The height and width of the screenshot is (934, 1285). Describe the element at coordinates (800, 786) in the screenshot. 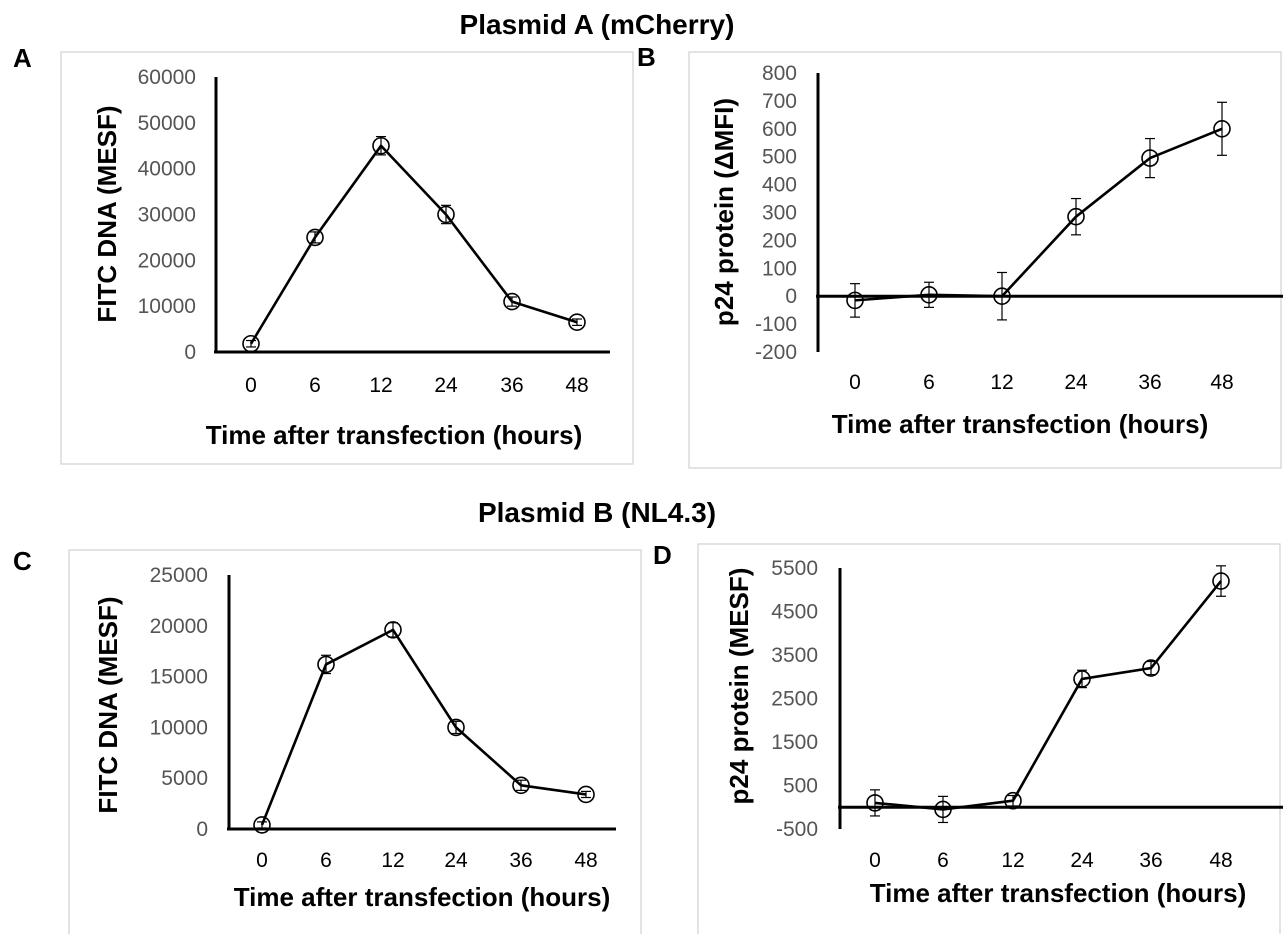

I see `y-tick-label: 500` at that location.